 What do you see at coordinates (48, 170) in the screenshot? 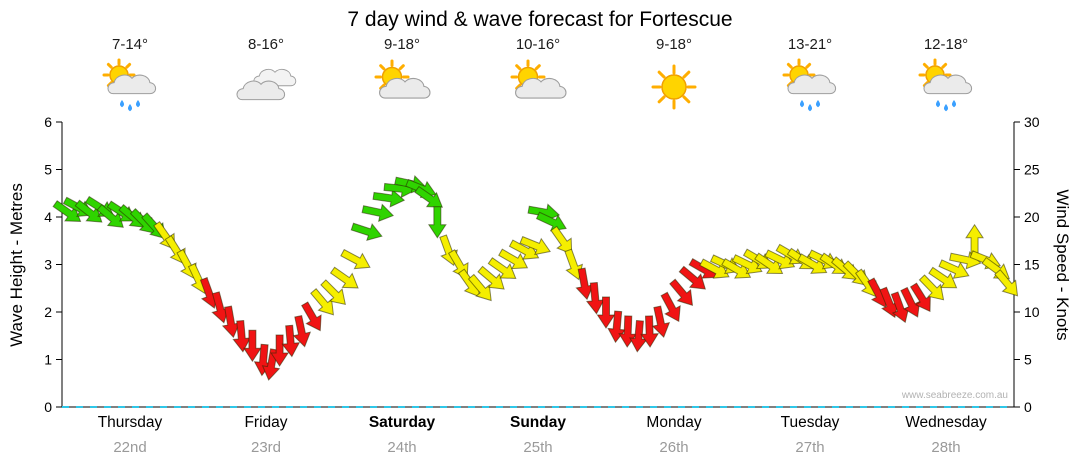
I see `left-tick-label: 5` at bounding box center [48, 170].